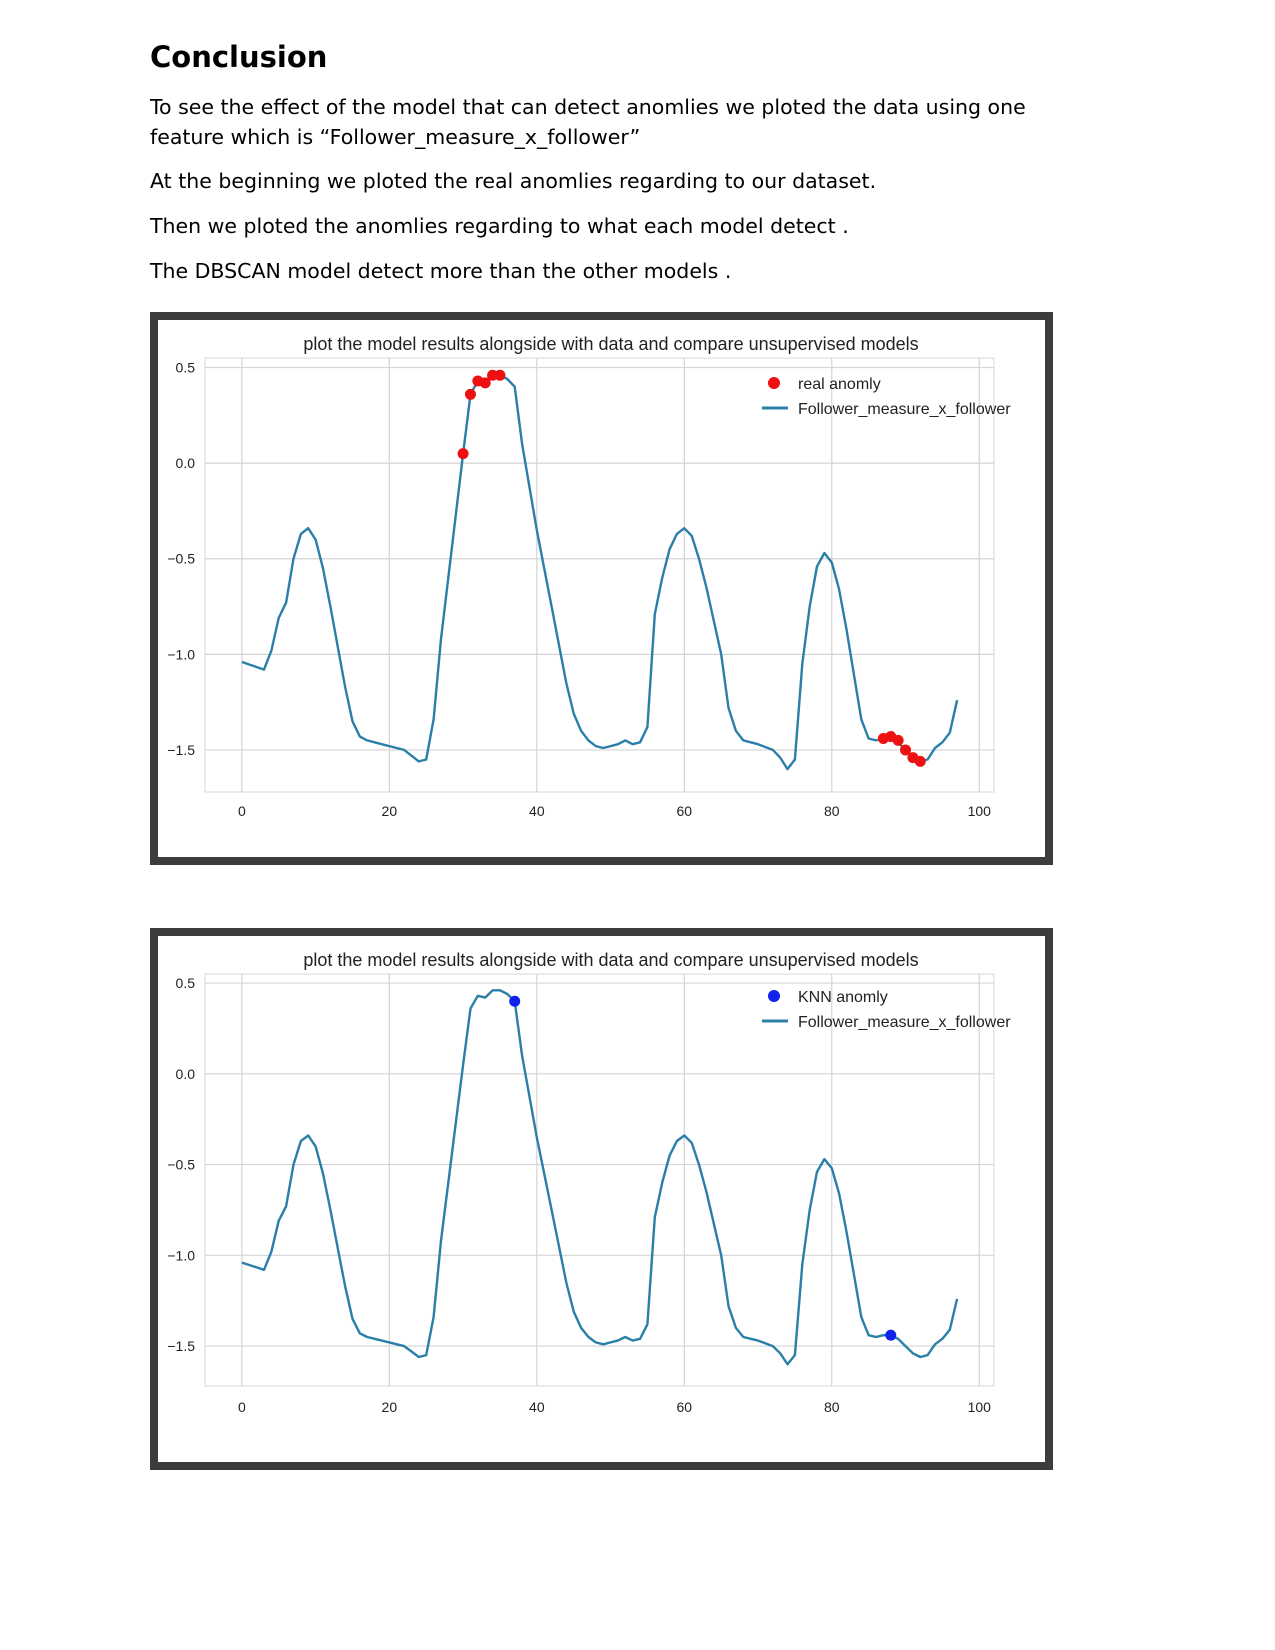  Describe the element at coordinates (839, 384) in the screenshot. I see `legend-marker-label: real anomly` at that location.